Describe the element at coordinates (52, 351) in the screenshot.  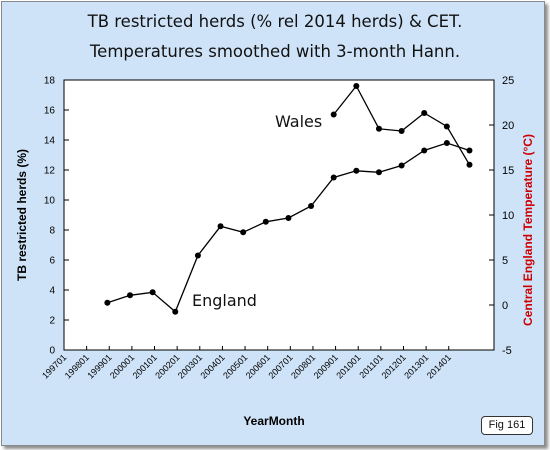
I see `y-tick-label: 0` at that location.